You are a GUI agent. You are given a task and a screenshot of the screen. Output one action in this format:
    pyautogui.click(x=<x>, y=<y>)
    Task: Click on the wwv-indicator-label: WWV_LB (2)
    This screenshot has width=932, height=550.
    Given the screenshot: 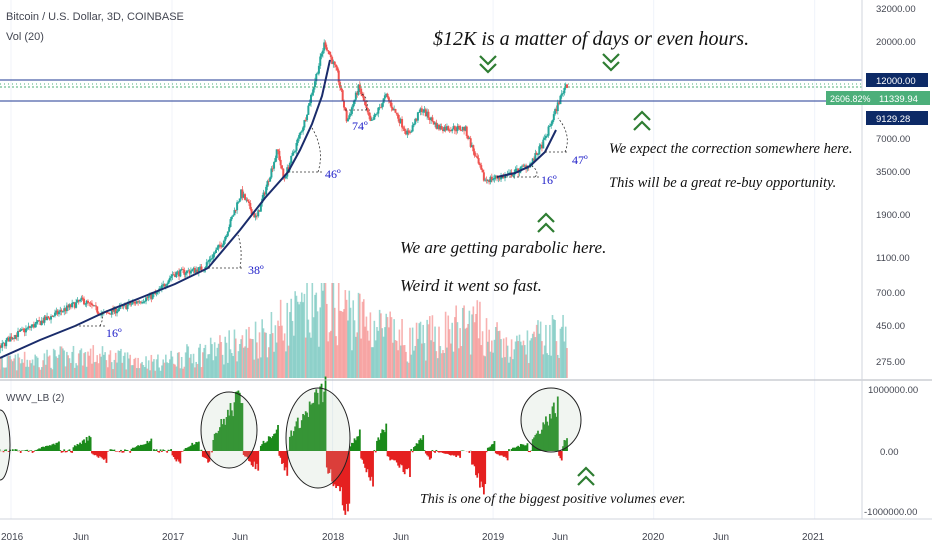 What is the action you would take?
    pyautogui.click(x=35, y=398)
    